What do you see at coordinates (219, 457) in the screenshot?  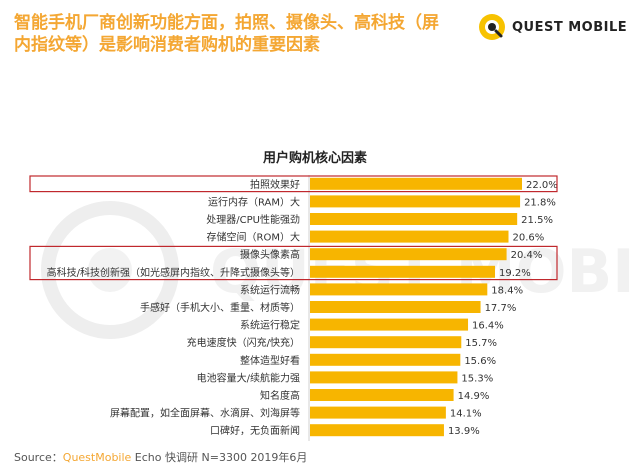 I see `source-rest: Echo 快调研 N=3300 2019年6月` at bounding box center [219, 457].